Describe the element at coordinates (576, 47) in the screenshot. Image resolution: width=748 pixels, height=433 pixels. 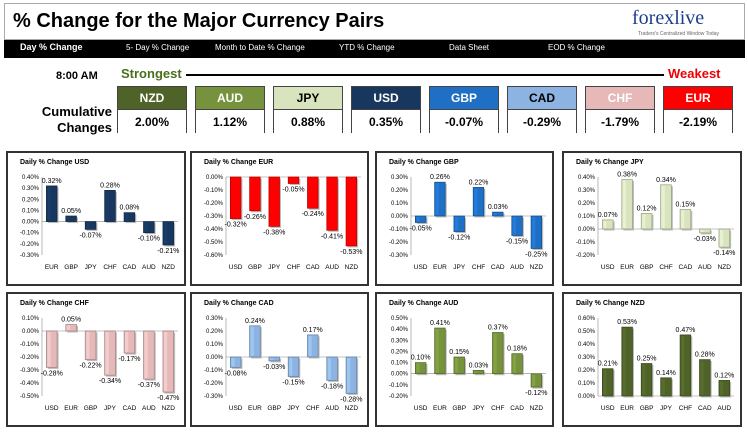
I see `nav-eod-change: EOD % Change` at that location.